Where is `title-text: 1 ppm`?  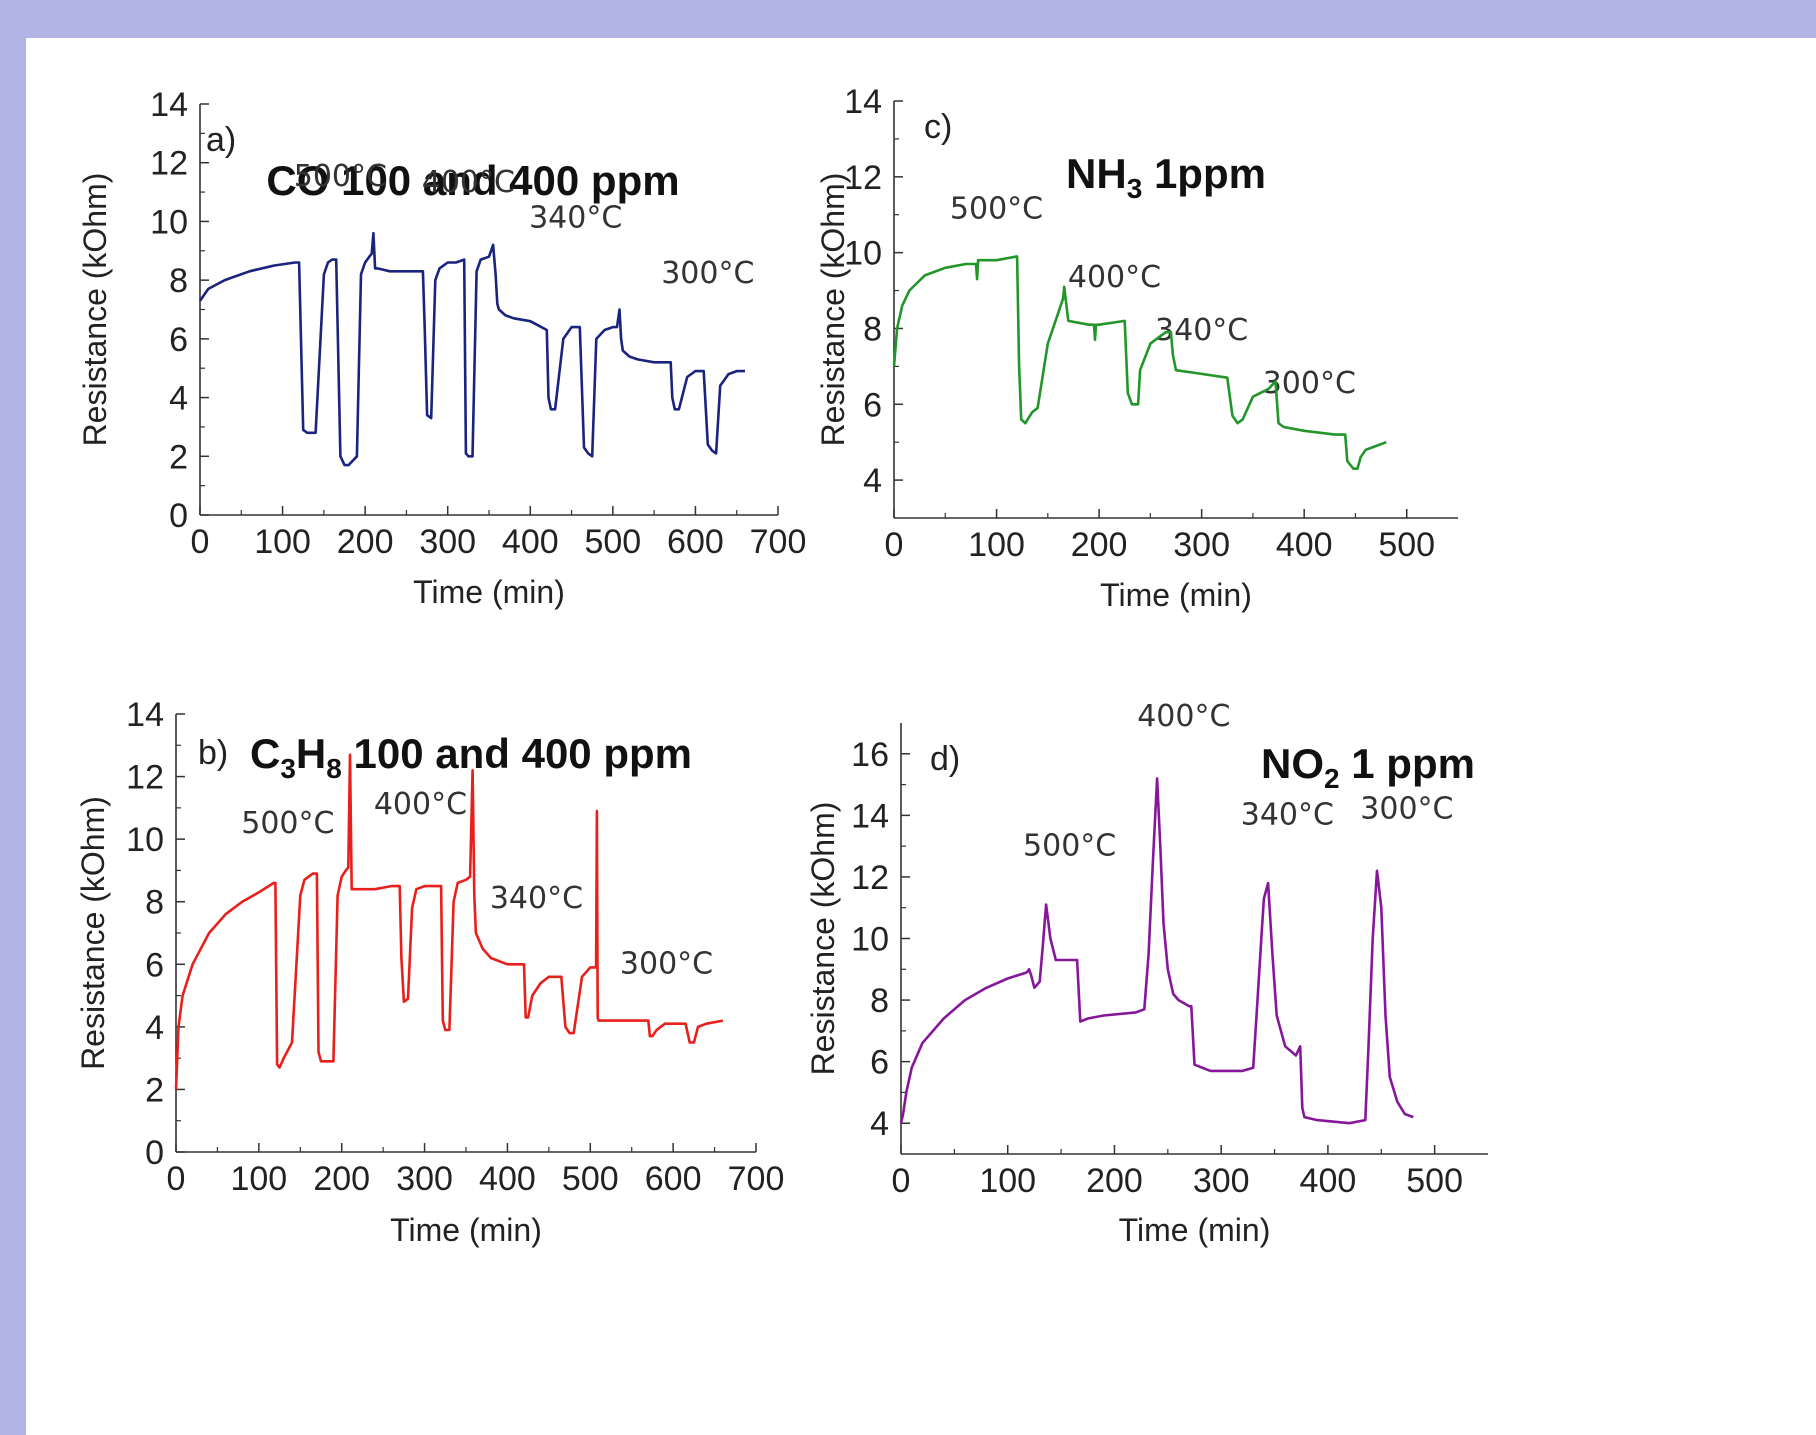
title-text: 1 ppm is located at coordinates (1407, 763).